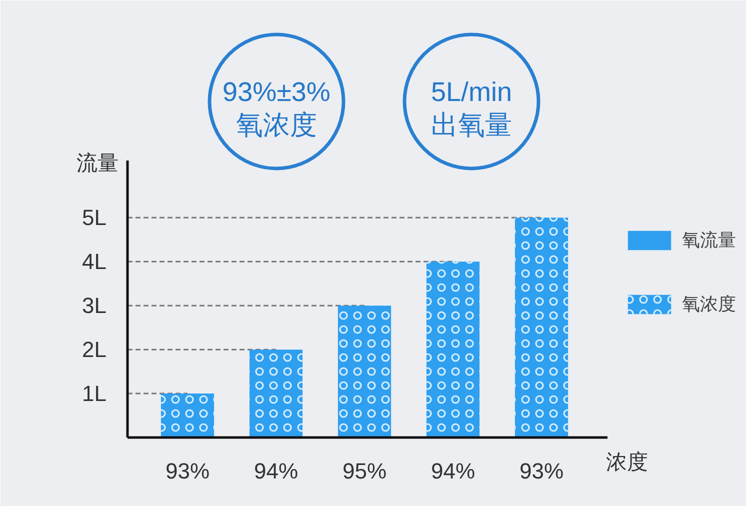 This screenshot has width=750, height=512. Describe the element at coordinates (94, 305) in the screenshot. I see `y-tick-label: 3L` at that location.